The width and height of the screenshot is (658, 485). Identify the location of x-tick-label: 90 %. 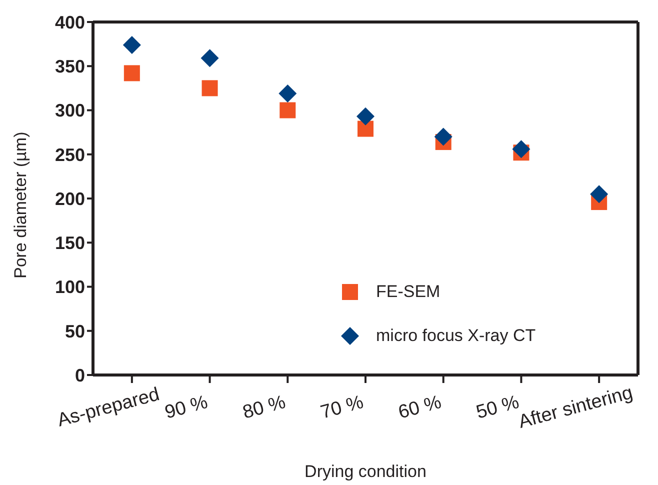
(186, 408).